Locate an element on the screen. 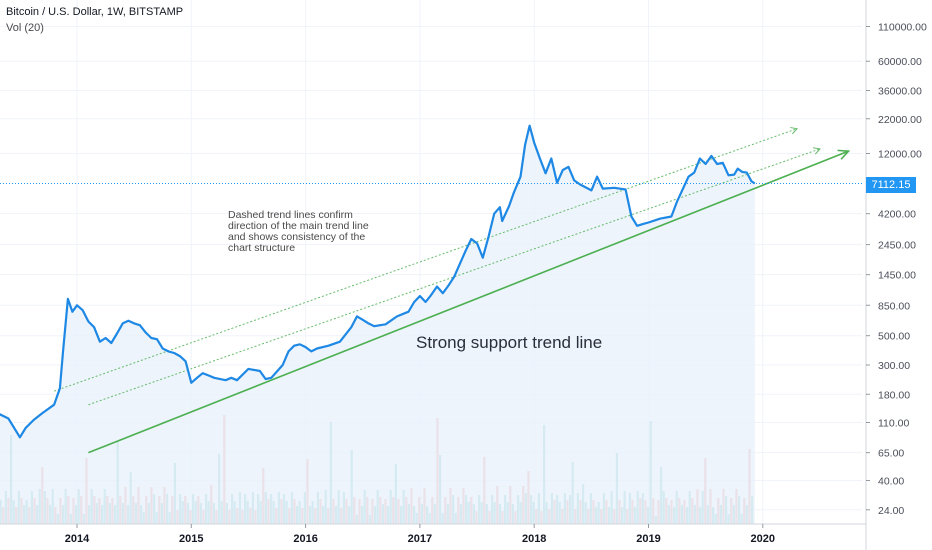 This screenshot has height=550, width=932. y-tick-label: 60000.00 is located at coordinates (900, 62).